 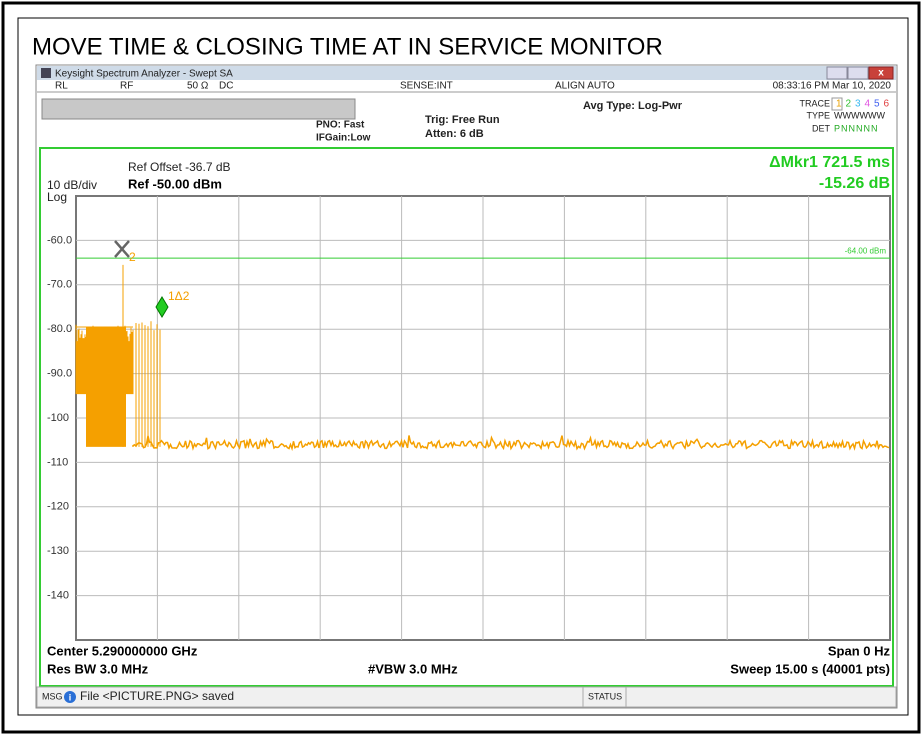 I want to click on close-button, so click(x=881, y=73).